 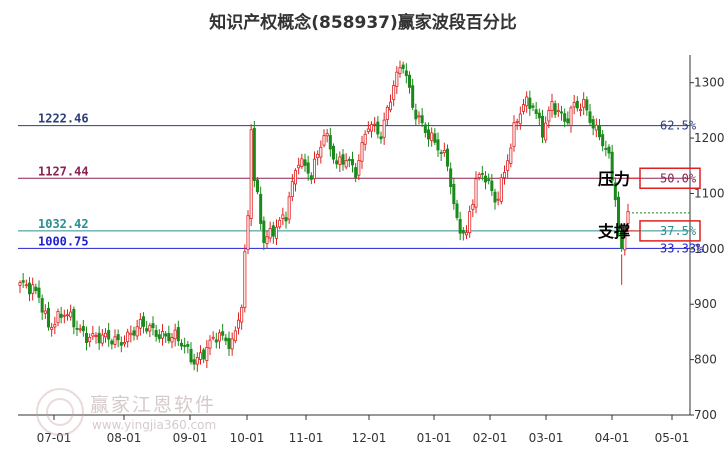 What do you see at coordinates (363, 23) in the screenshot?
I see `chart-title: 知识产权概念(858937)赢家波段百分比` at bounding box center [363, 23].